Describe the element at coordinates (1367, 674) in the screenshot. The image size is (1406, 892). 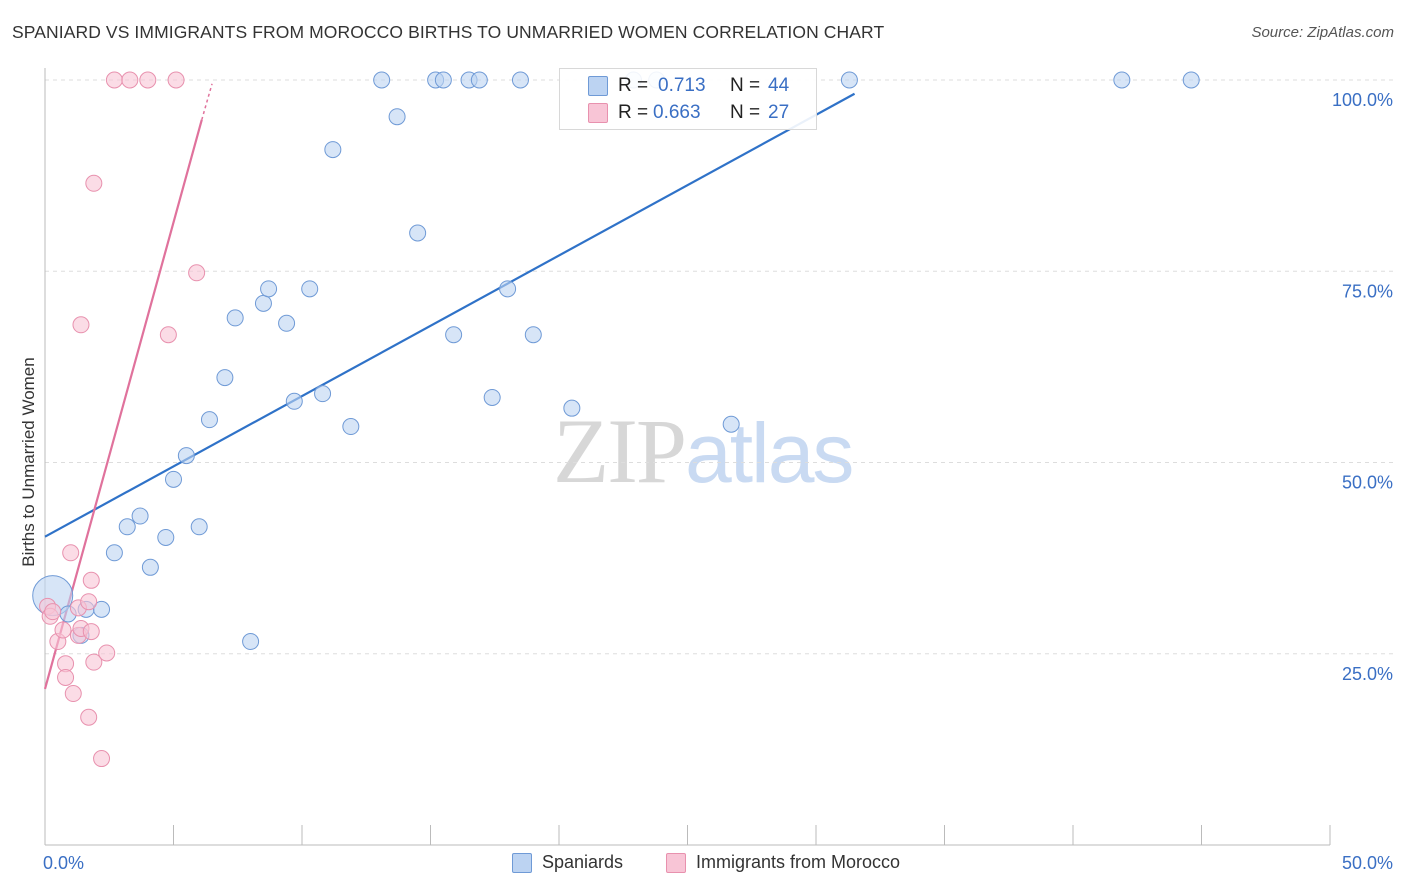
I see `y-tick-label: 25.0%` at that location.